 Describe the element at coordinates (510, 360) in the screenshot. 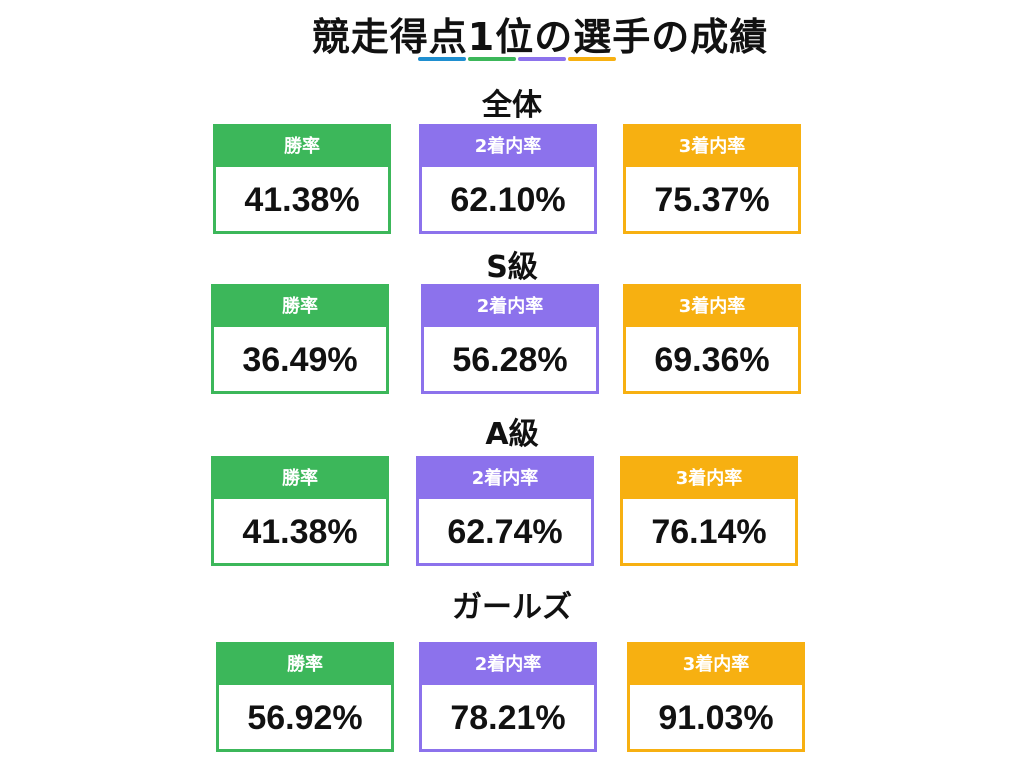

I see `card-value: 56.28%` at that location.